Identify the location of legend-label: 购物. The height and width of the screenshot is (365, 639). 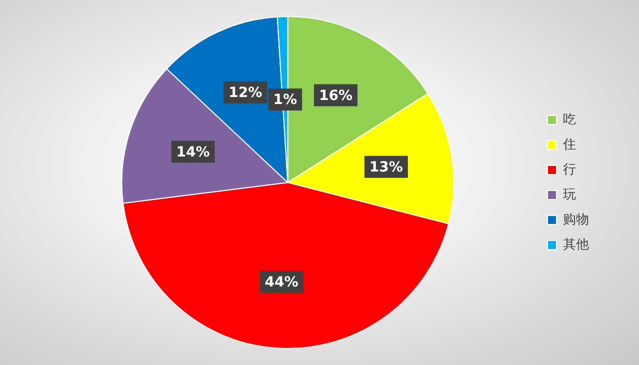
(576, 220).